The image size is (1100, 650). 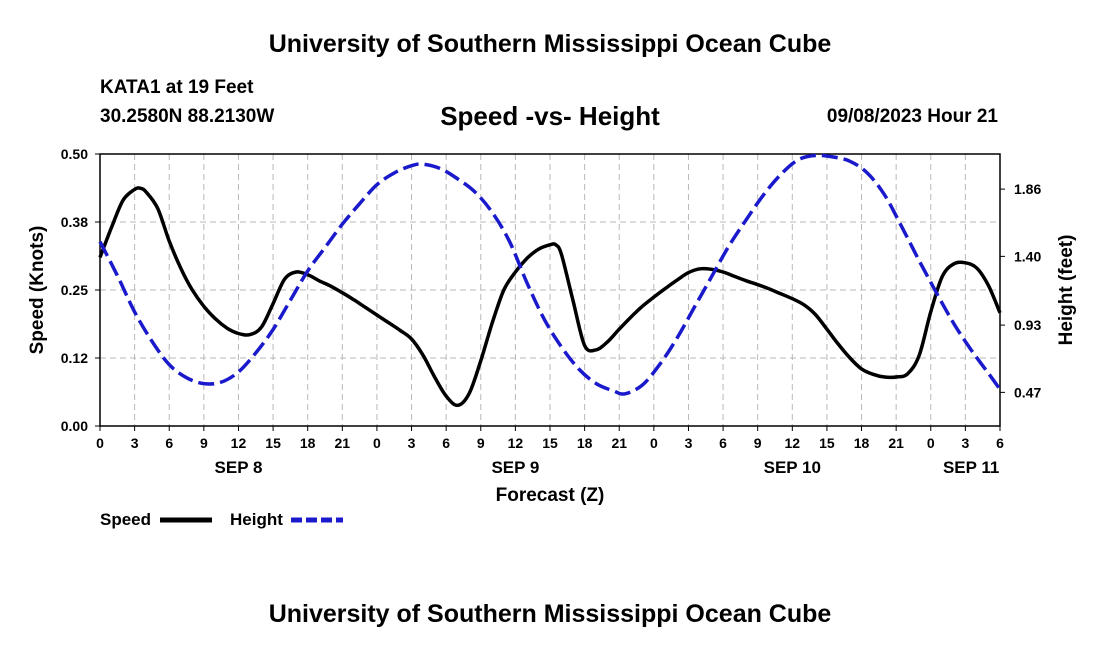 What do you see at coordinates (1027, 392) in the screenshot?
I see `y2-tick-label: 0.47` at bounding box center [1027, 392].